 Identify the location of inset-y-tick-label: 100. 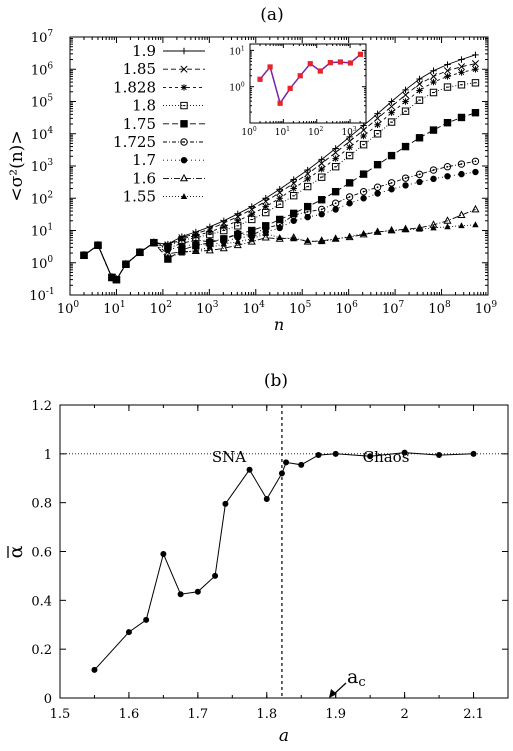
(236, 88).